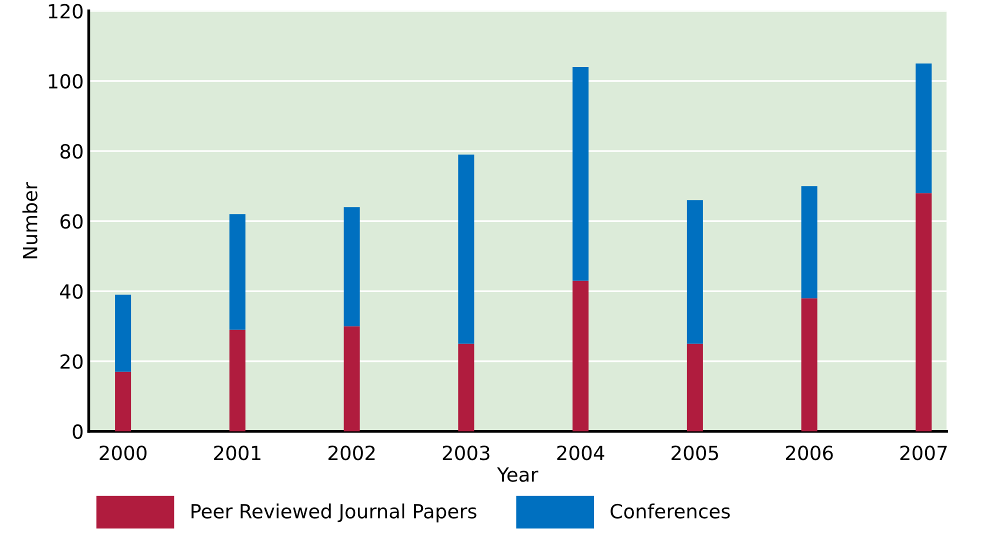  Describe the element at coordinates (351, 453) in the screenshot. I see `x-tick-label: 2002` at that location.